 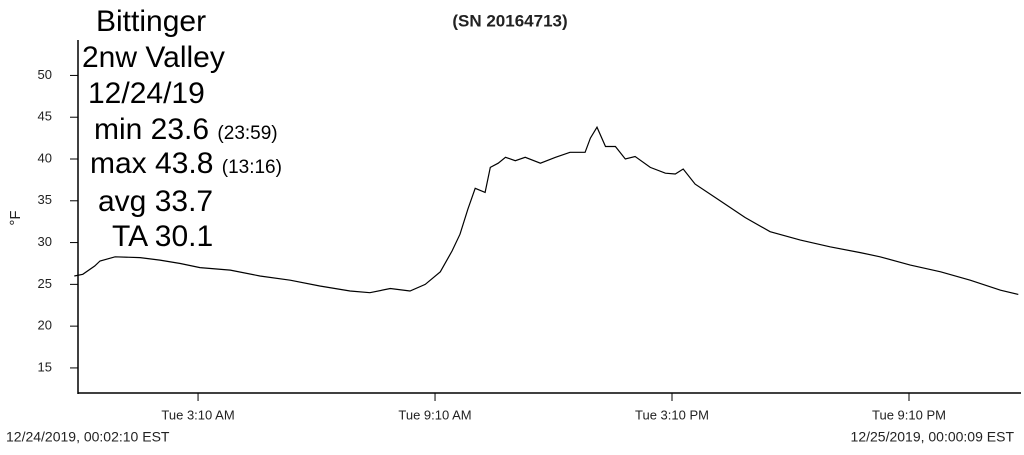 What do you see at coordinates (45, 74) in the screenshot?
I see `y-tick-label: 50` at bounding box center [45, 74].